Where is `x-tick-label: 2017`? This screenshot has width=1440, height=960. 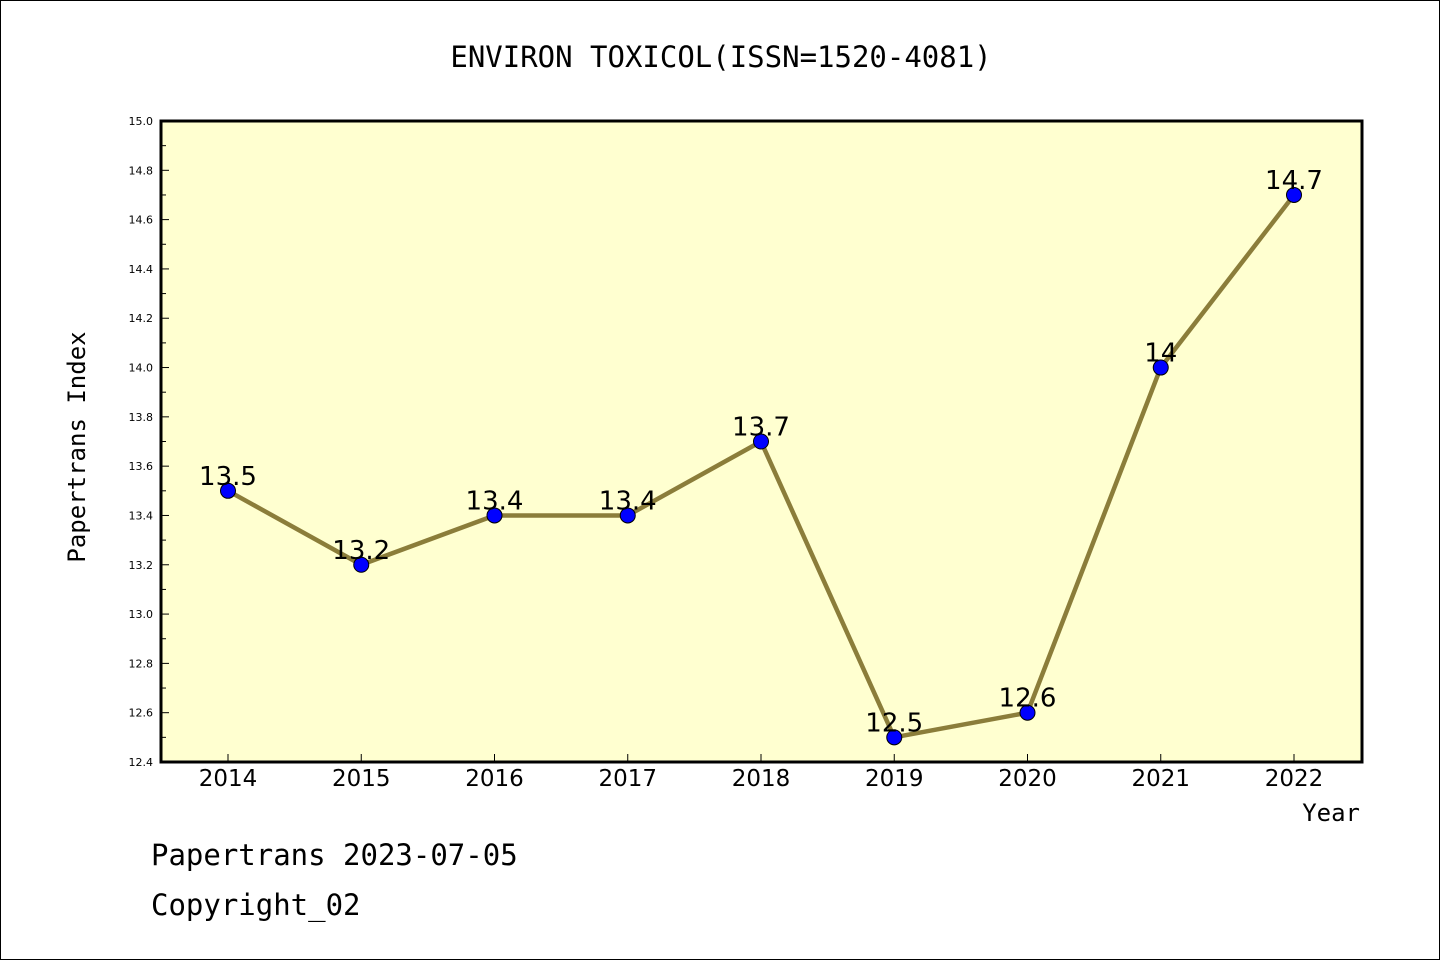
x-tick-label: 2017 is located at coordinates (627, 779).